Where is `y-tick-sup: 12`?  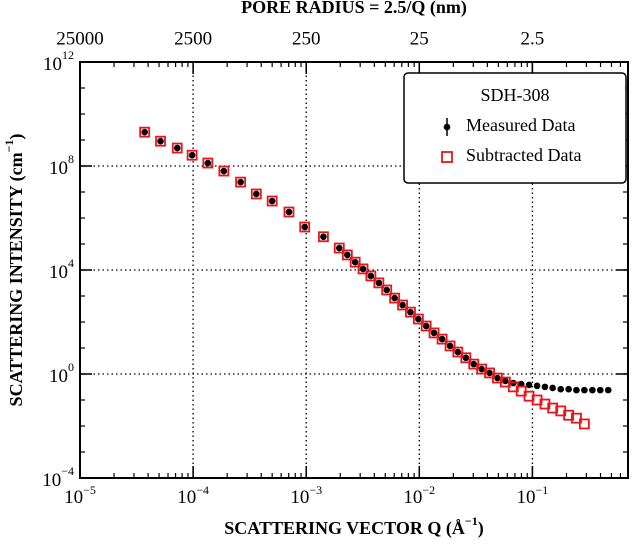
y-tick-sup: 12 is located at coordinates (68, 55).